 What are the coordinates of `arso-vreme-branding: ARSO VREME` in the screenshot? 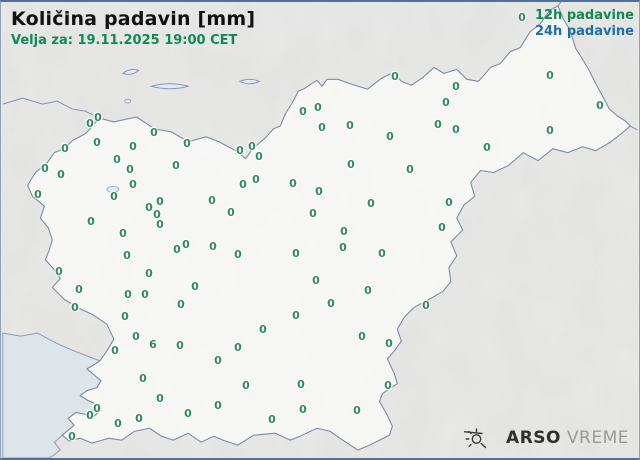 It's located at (546, 438).